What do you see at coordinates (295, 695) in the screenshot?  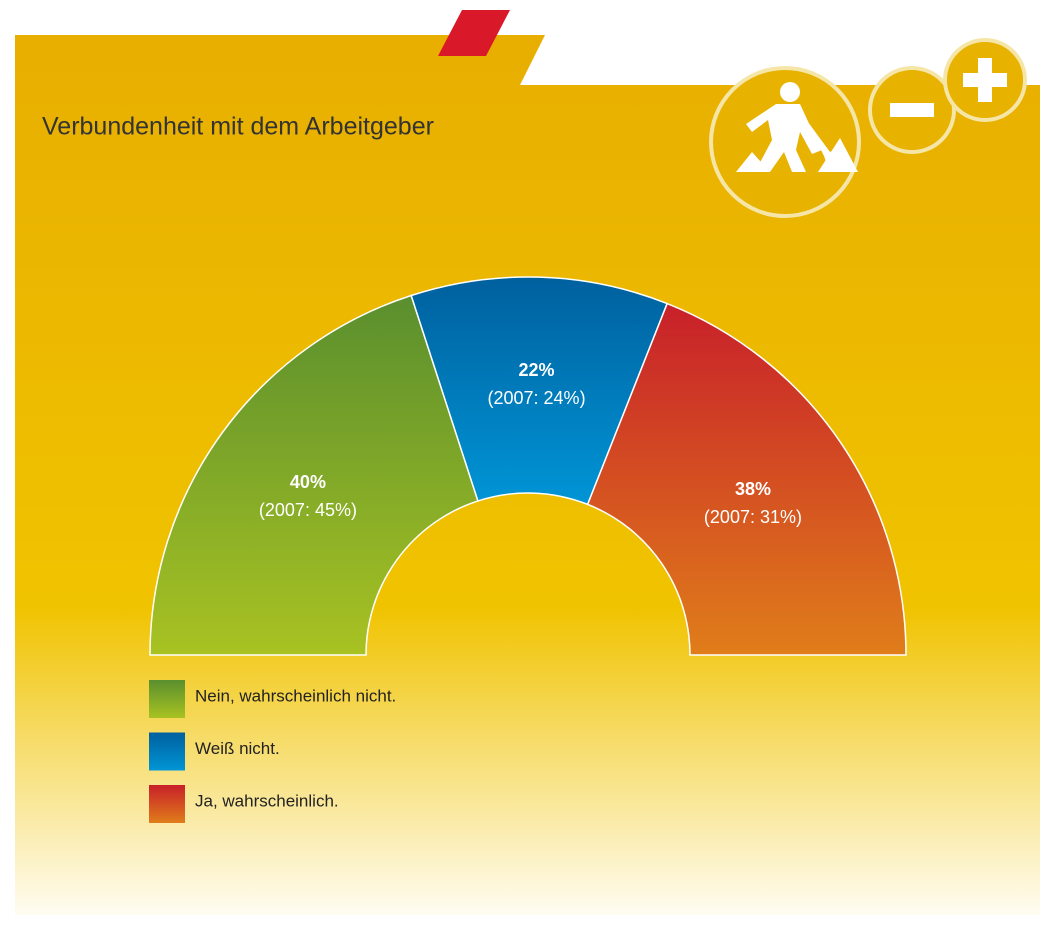 I see `legend-label: Nein, wahrscheinlich nicht.` at bounding box center [295, 695].